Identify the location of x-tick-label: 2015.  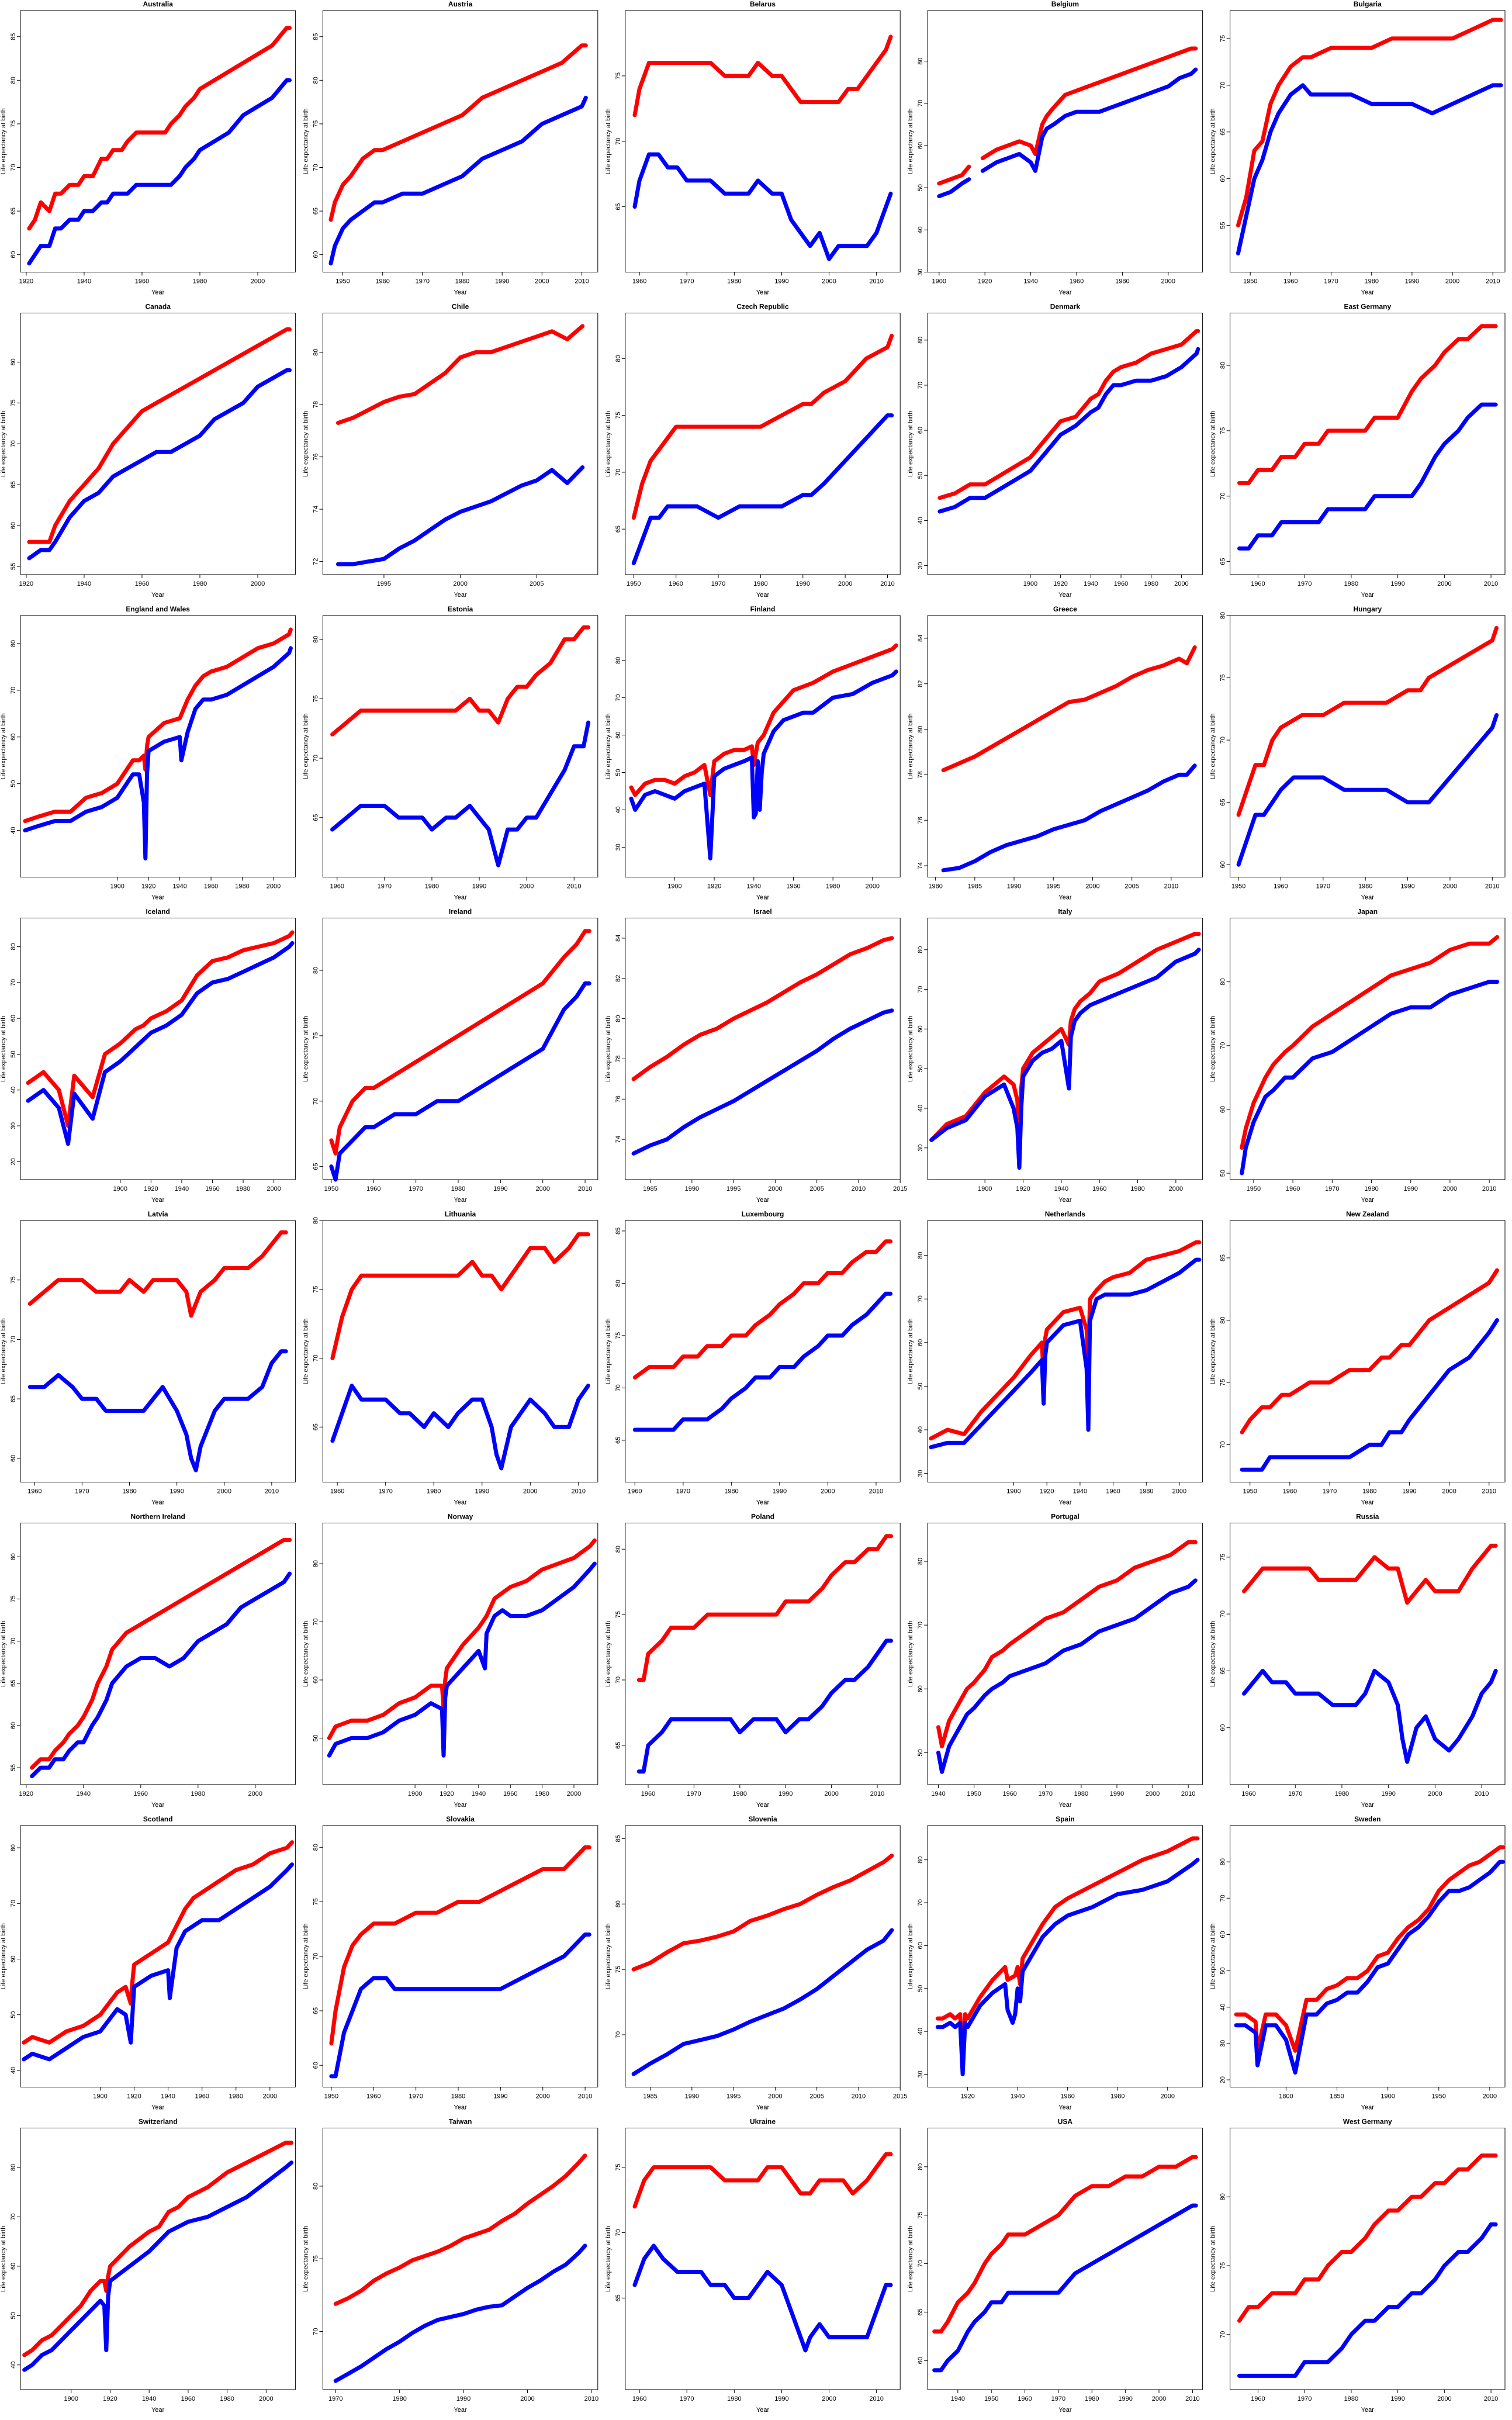
(900, 2096).